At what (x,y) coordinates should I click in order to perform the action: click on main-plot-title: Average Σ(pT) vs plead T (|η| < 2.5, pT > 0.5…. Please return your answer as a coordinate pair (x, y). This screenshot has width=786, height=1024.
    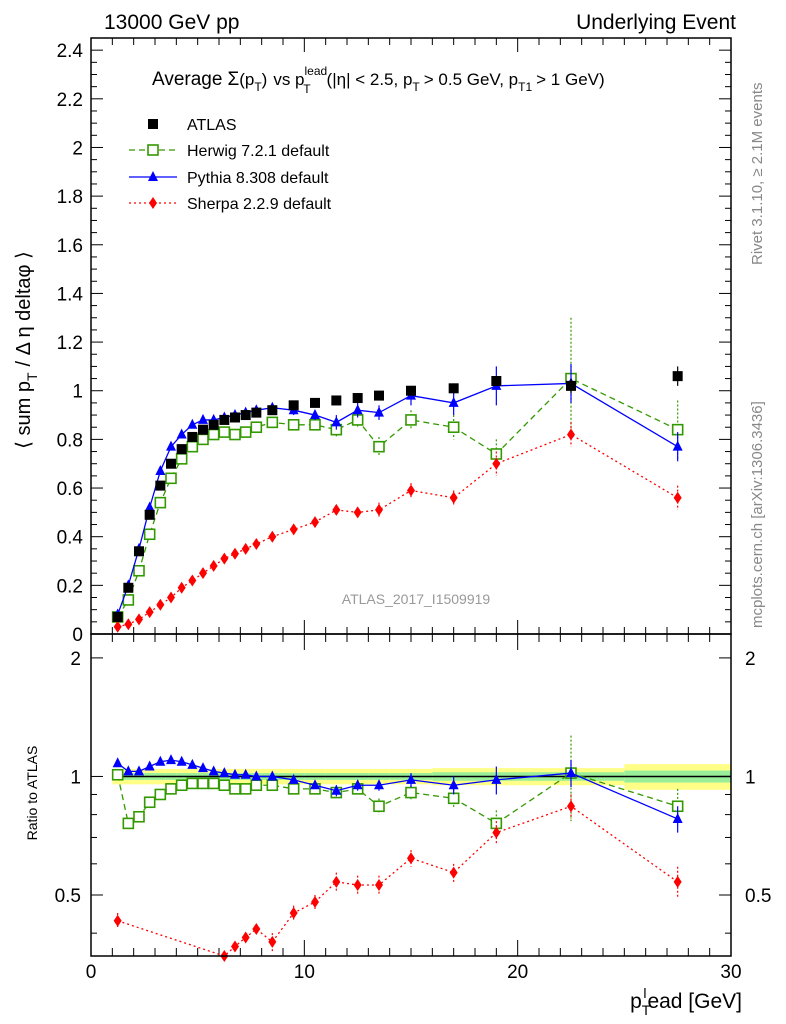
    Looking at the image, I should click on (378, 80).